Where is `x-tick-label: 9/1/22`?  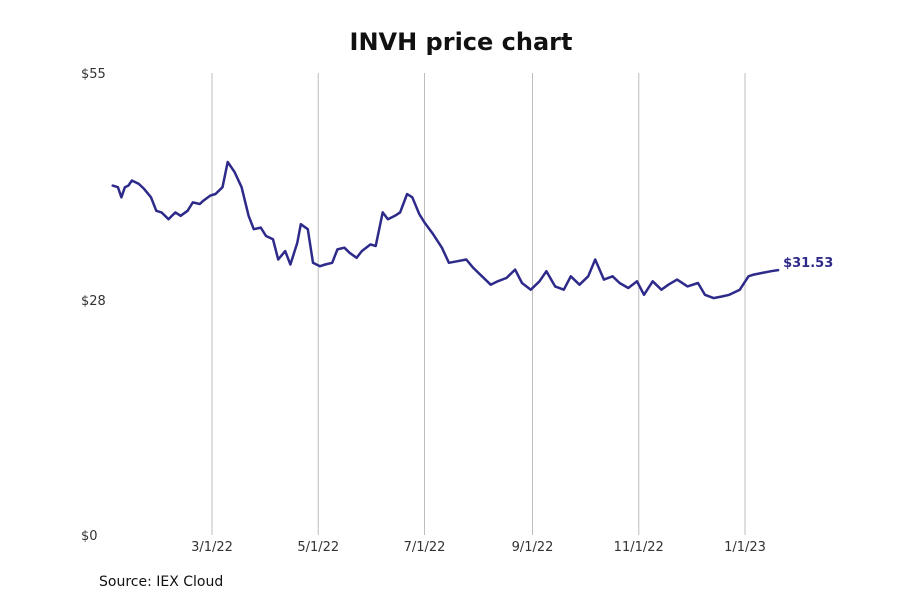
x-tick-label: 9/1/22 is located at coordinates (533, 547).